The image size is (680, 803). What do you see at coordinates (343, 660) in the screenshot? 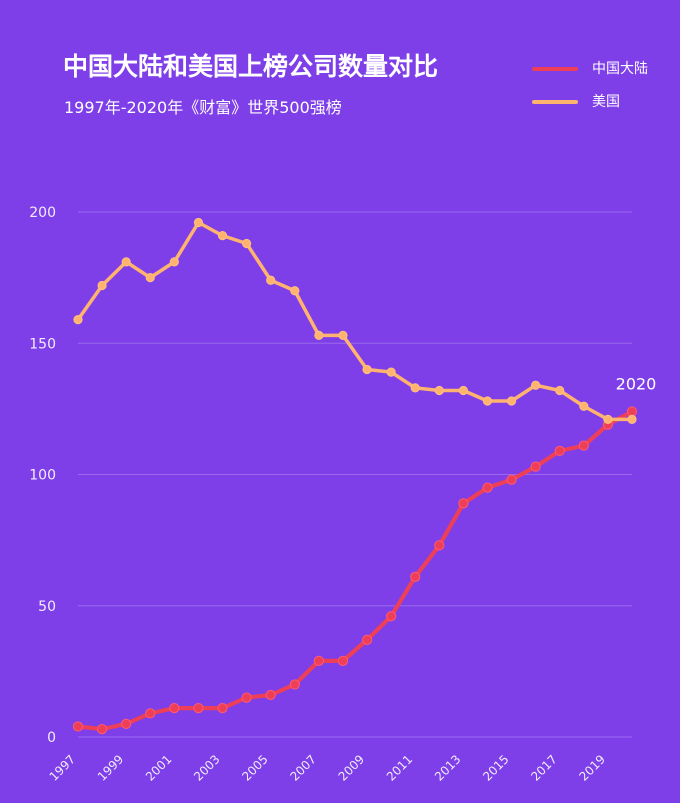
I see `data-point-china-2008` at bounding box center [343, 660].